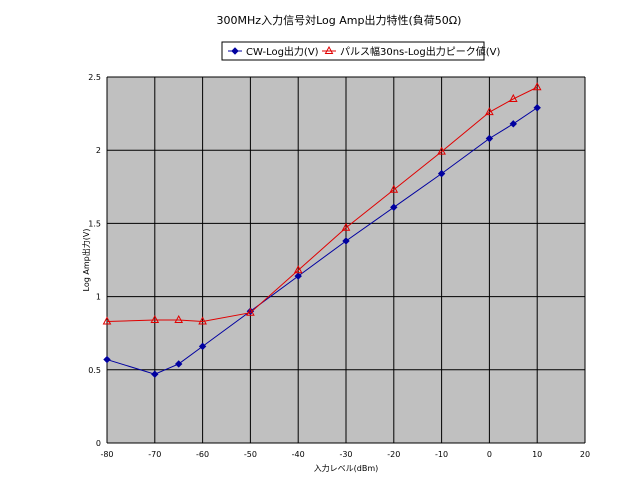 This screenshot has width=644, height=490. I want to click on y-tick-label: 1.5, so click(94, 223).